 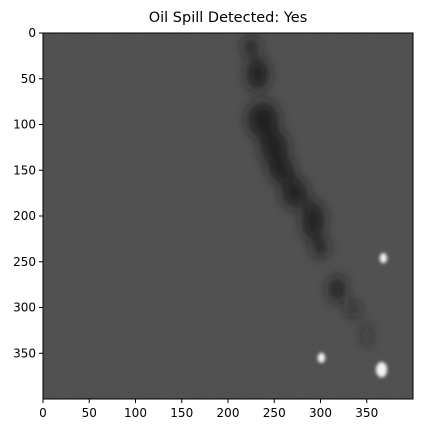 What do you see at coordinates (320, 413) in the screenshot?
I see `x-tick-label: 300` at bounding box center [320, 413].